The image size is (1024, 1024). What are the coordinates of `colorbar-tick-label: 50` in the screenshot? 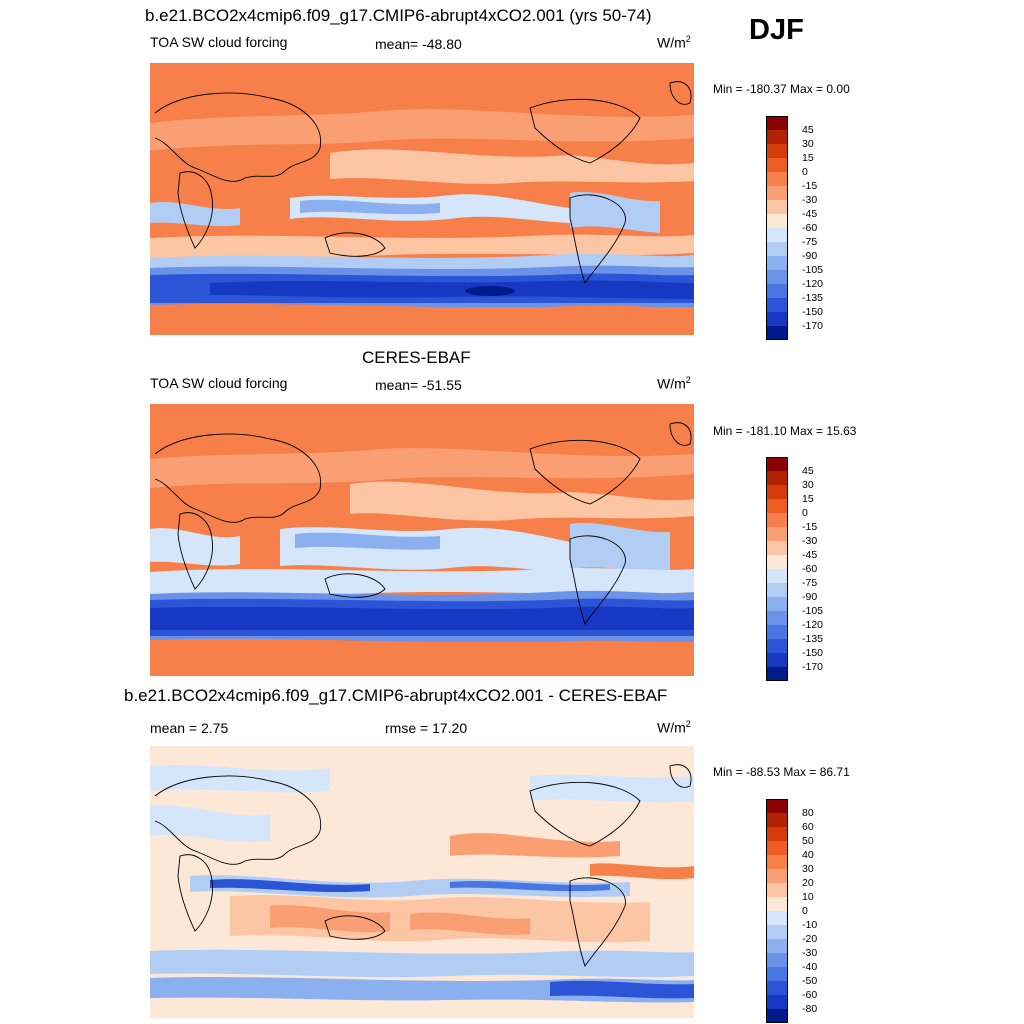 It's located at (808, 841).